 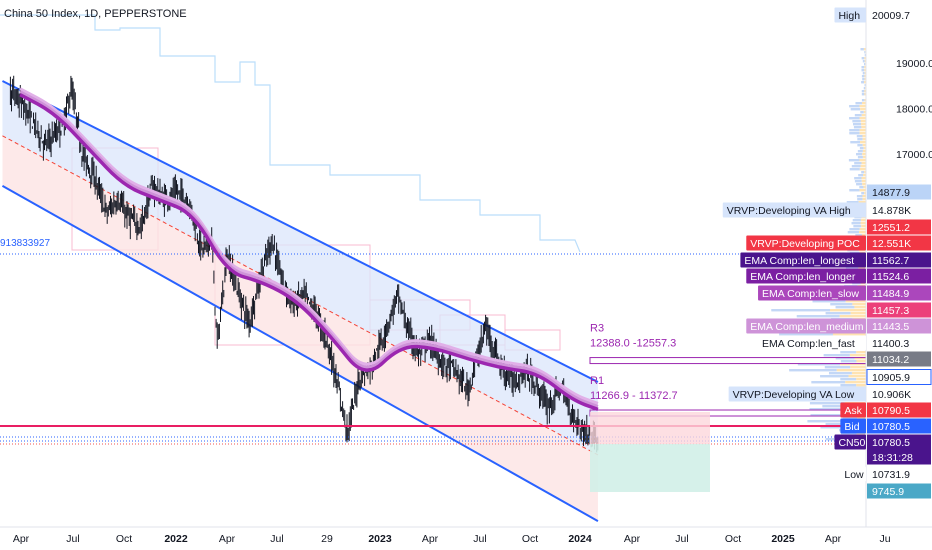 I want to click on price-tag-value: 11443.5, so click(x=890, y=327).